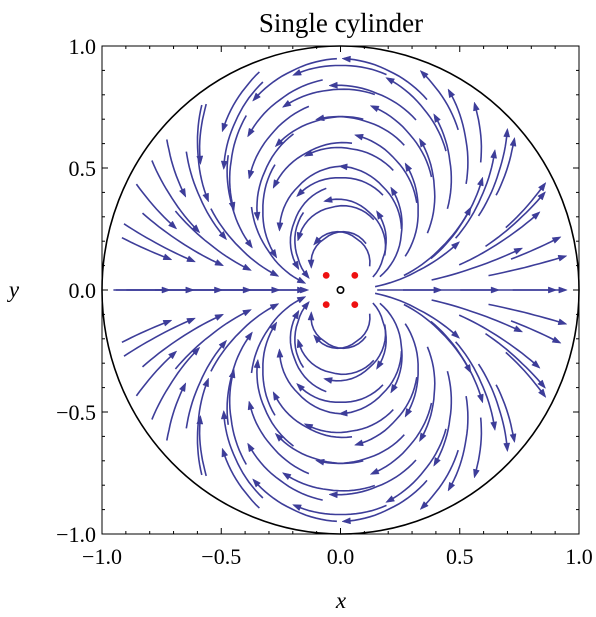  I want to click on y-tick-label: 0.5, so click(83, 168).